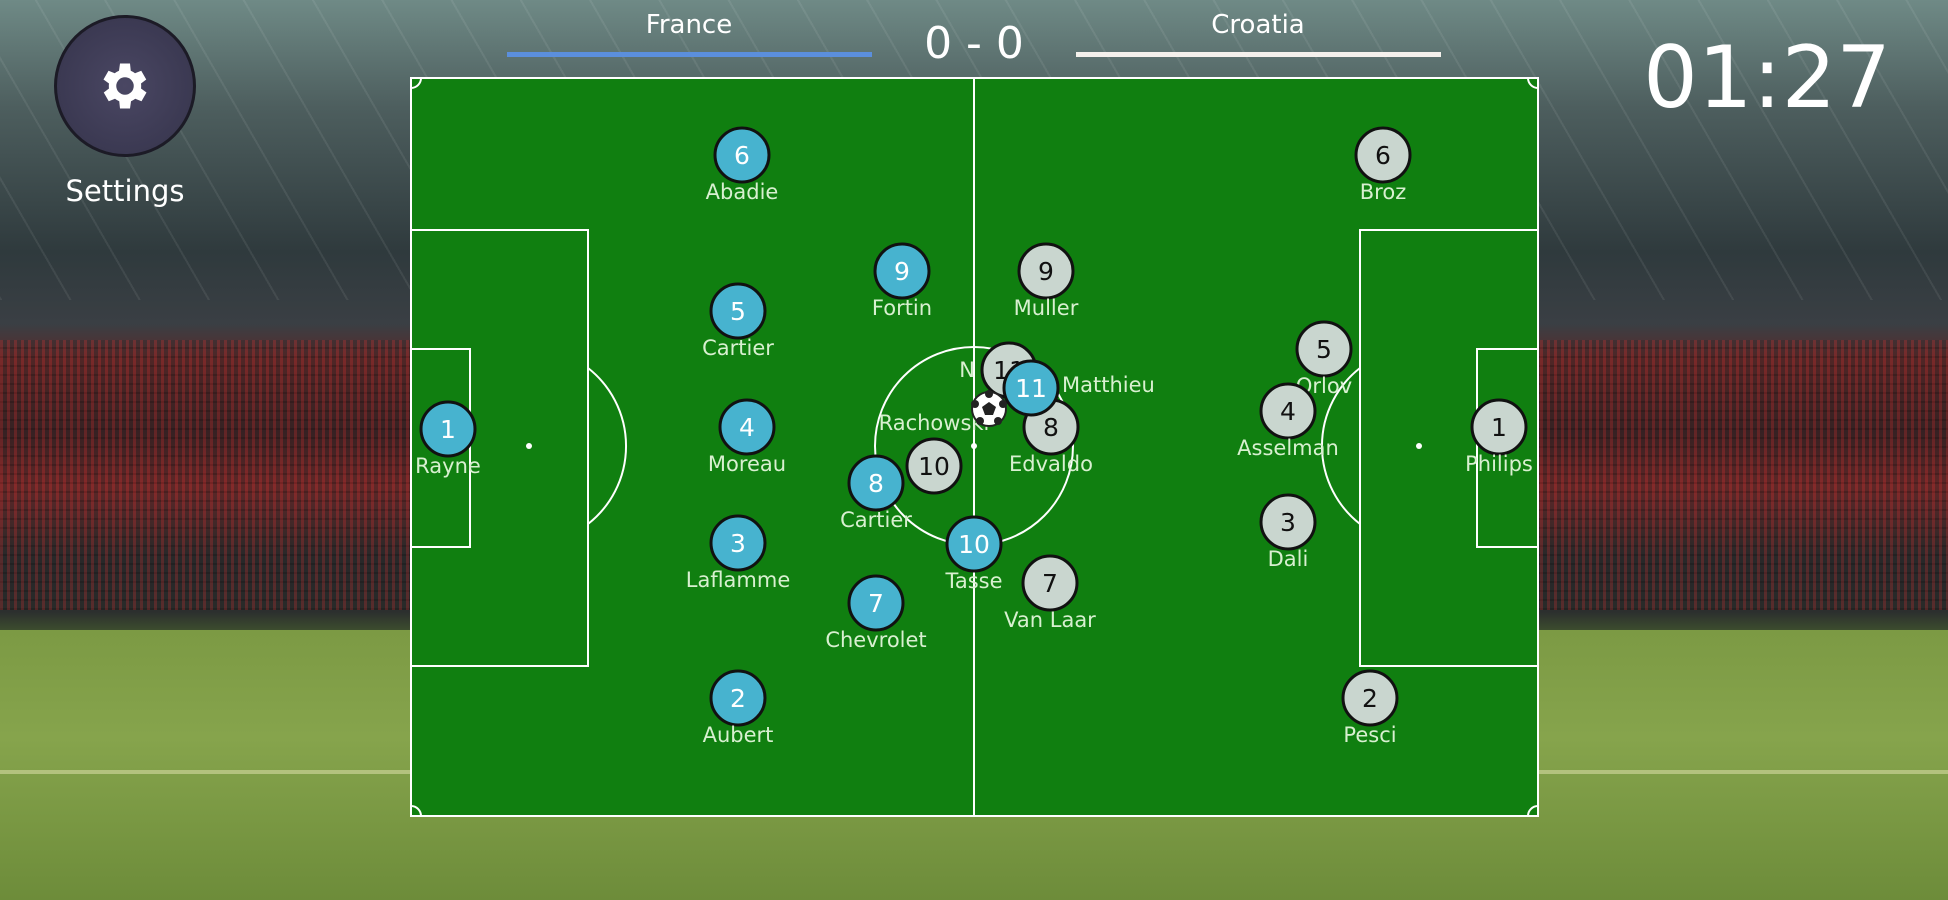  I want to click on away-player-2: 2 Pesci, so click(1370, 708).